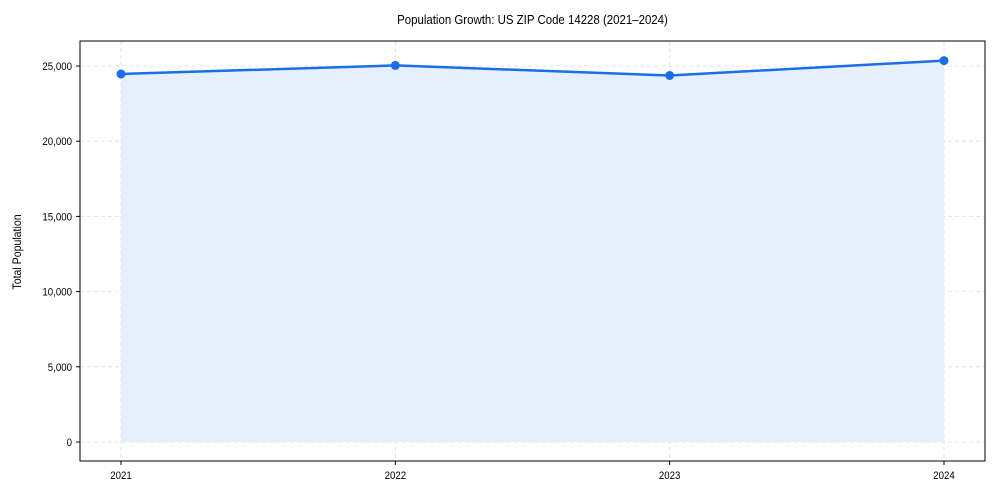 This screenshot has width=1000, height=500. What do you see at coordinates (70, 444) in the screenshot?
I see `y-tick-label: 0` at bounding box center [70, 444].